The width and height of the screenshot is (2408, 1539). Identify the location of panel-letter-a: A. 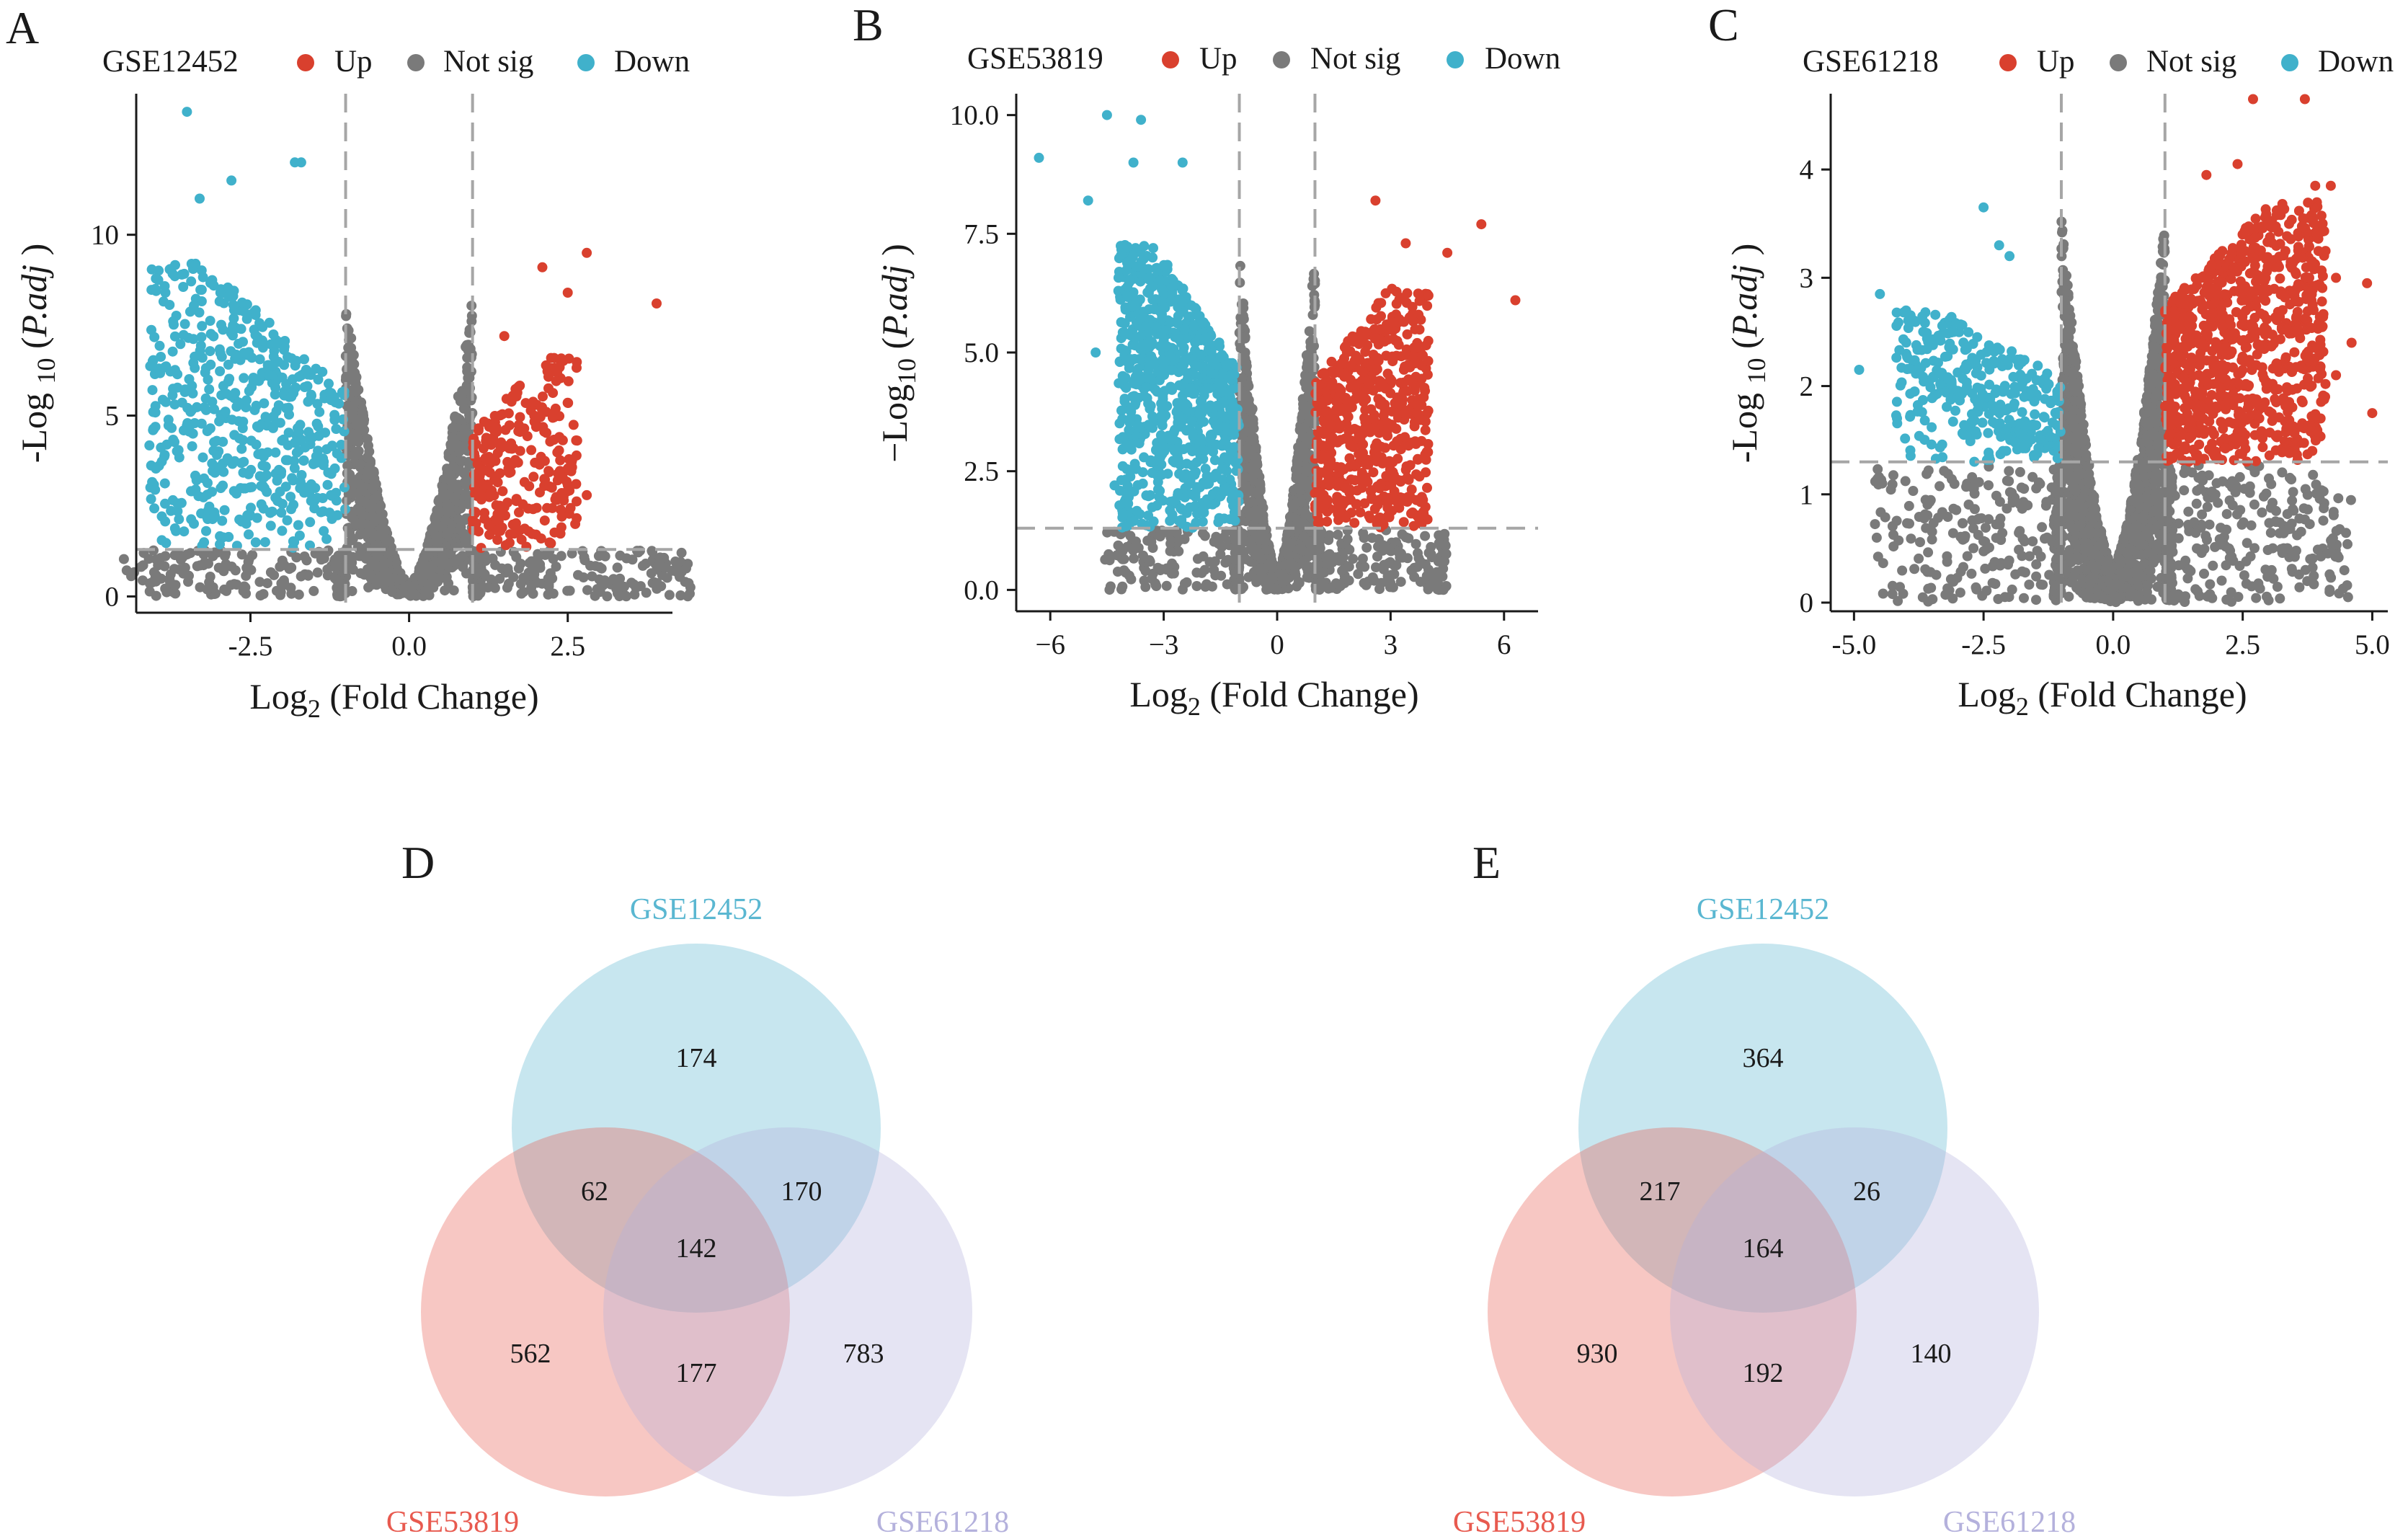
(22, 27).